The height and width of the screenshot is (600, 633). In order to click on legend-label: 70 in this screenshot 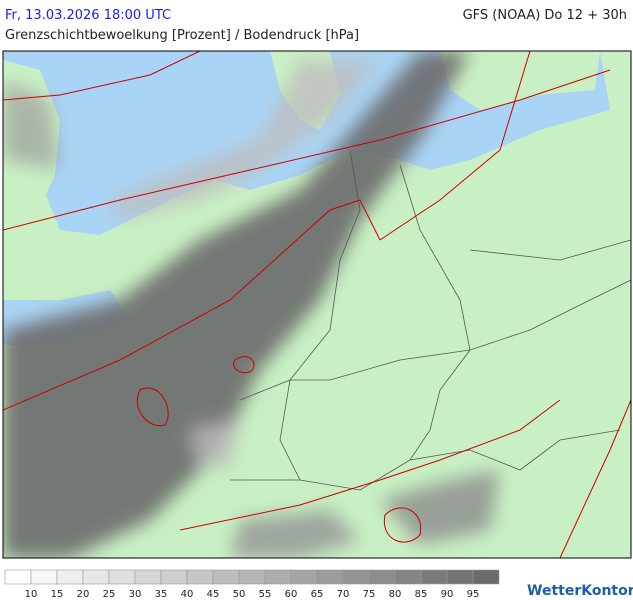, I will do `click(343, 594)`.